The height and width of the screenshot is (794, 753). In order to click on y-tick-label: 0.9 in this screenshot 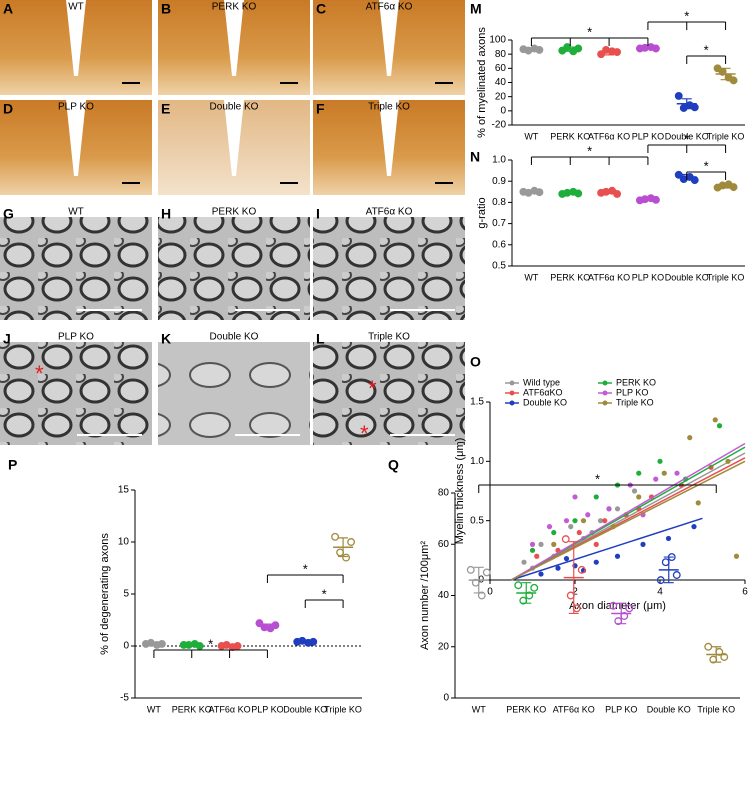, I will do `click(499, 181)`.